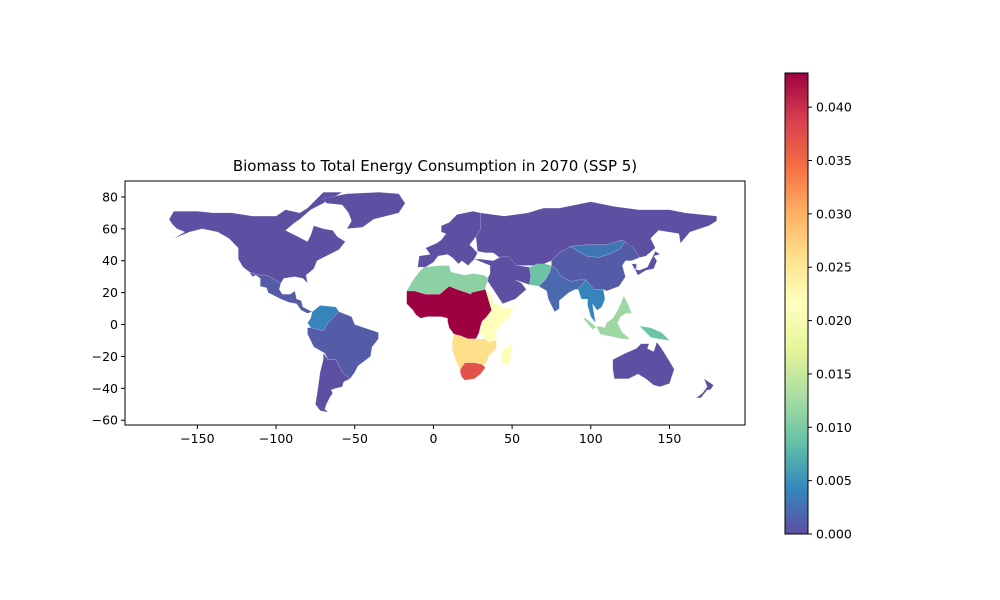  What do you see at coordinates (834, 480) in the screenshot?
I see `colorbar-tick-label: 0.005` at bounding box center [834, 480].